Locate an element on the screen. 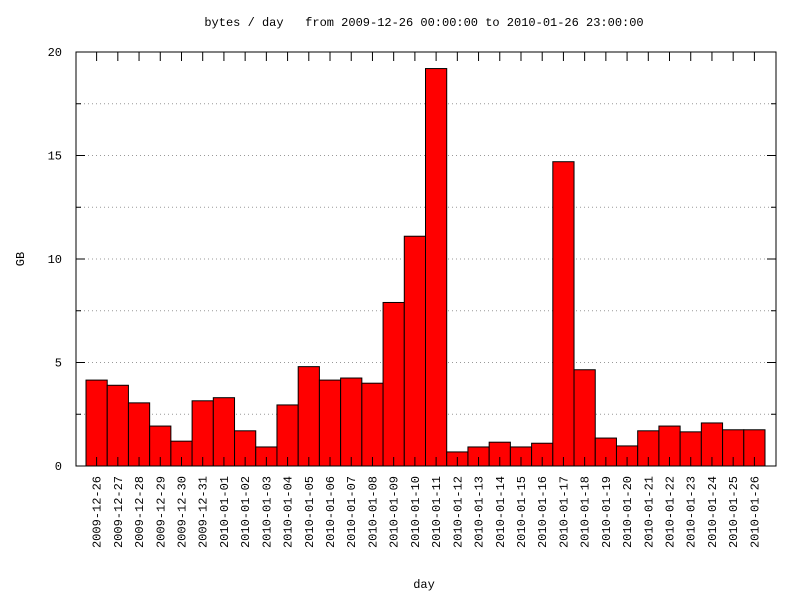  x-tick-label: 2010-01-23 is located at coordinates (692, 512).